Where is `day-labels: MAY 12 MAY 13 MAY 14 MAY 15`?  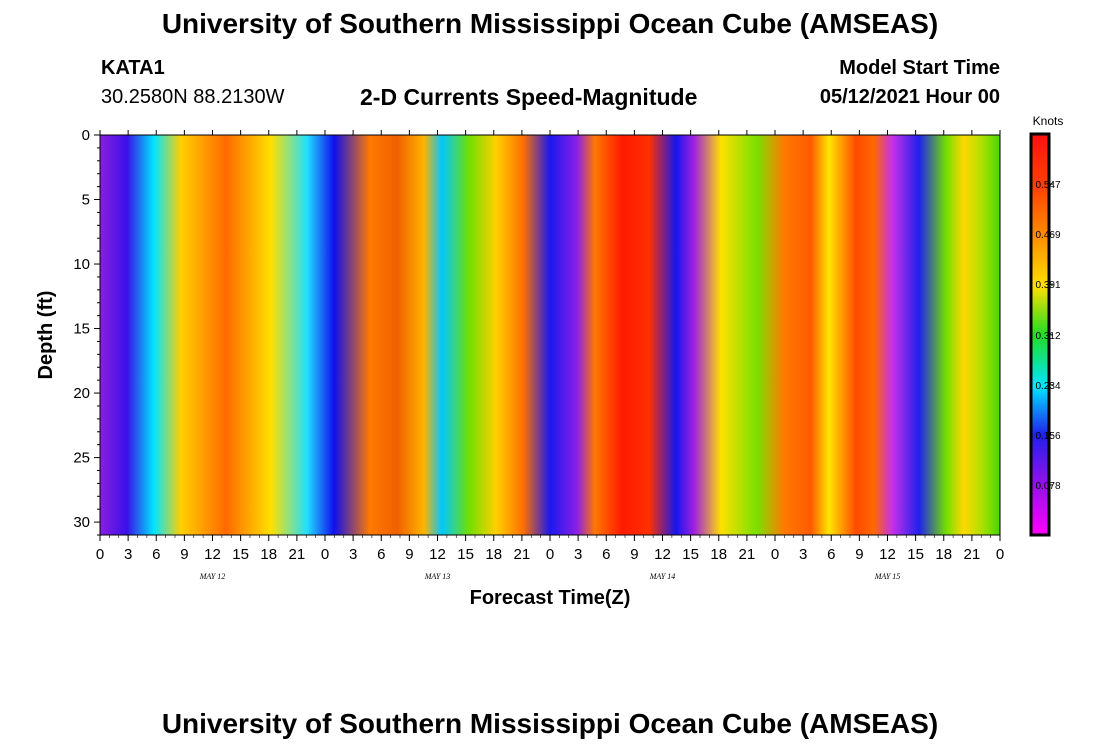 day-labels: MAY 12 MAY 13 MAY 14 MAY 15 is located at coordinates (550, 576).